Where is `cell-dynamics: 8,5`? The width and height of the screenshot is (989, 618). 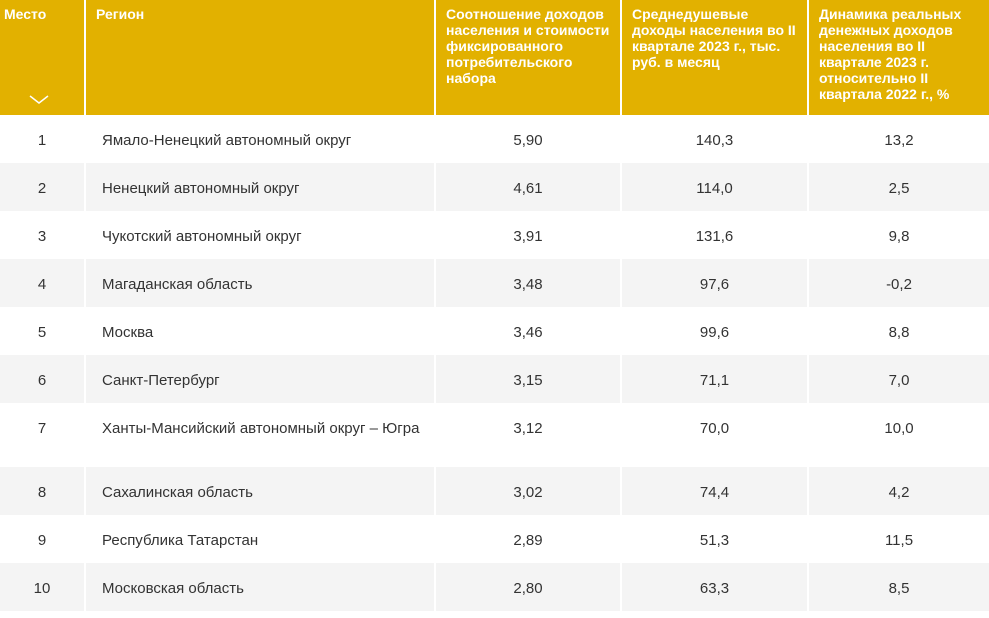 cell-dynamics: 8,5 is located at coordinates (898, 587).